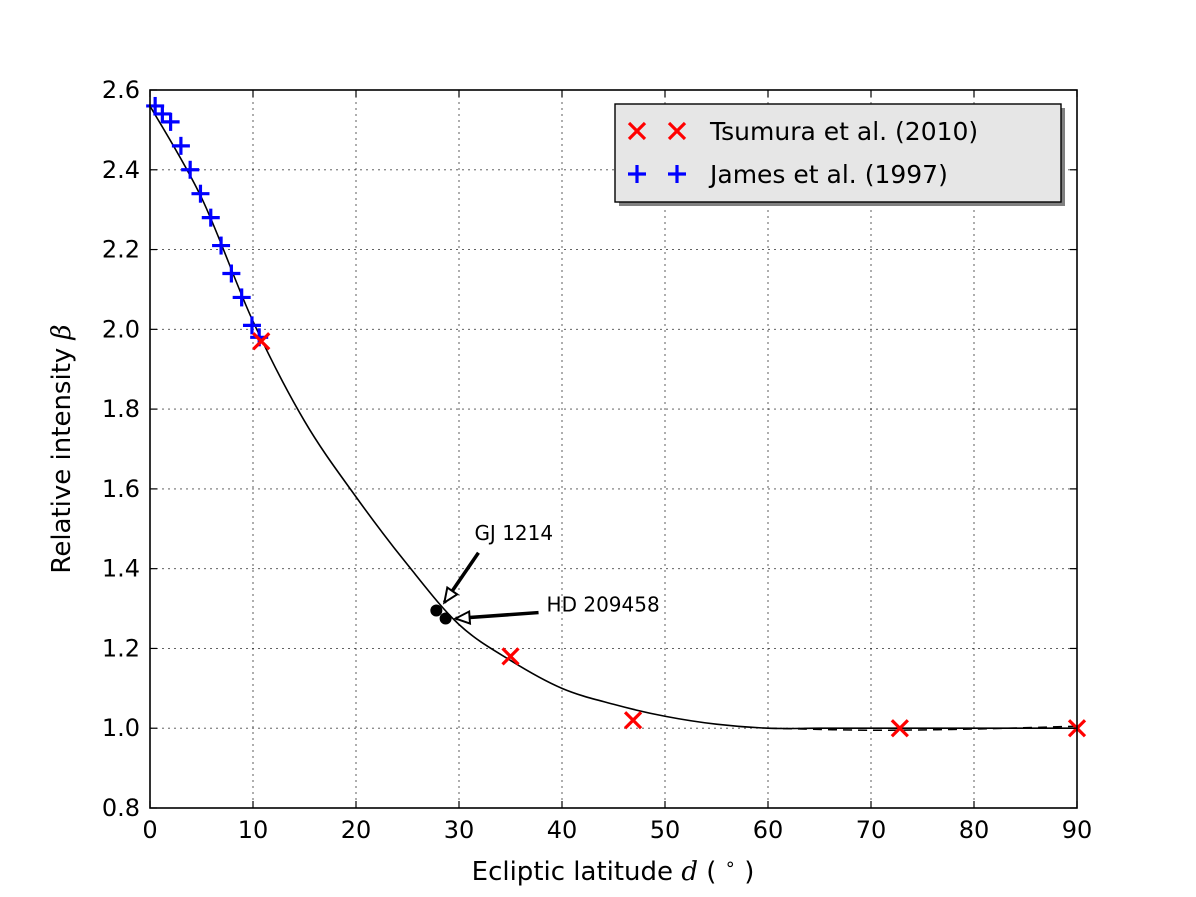  I want to click on x-tick-label: 20, so click(356, 830).